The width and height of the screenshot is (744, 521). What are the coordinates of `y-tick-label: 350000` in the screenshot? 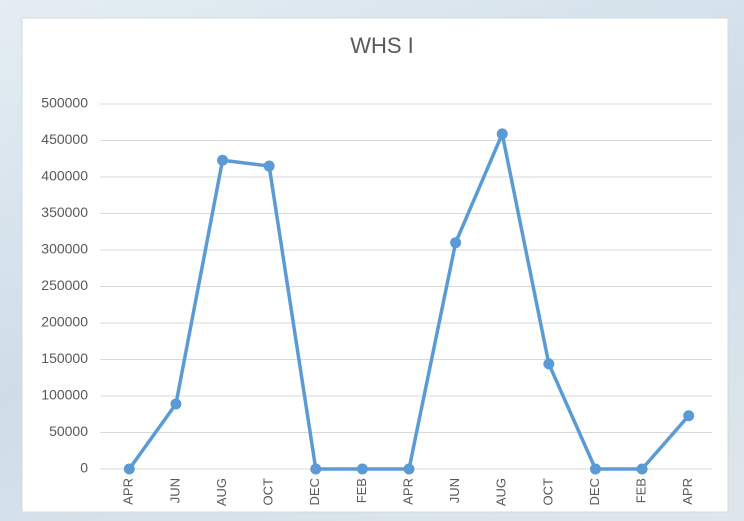 It's located at (64, 212).